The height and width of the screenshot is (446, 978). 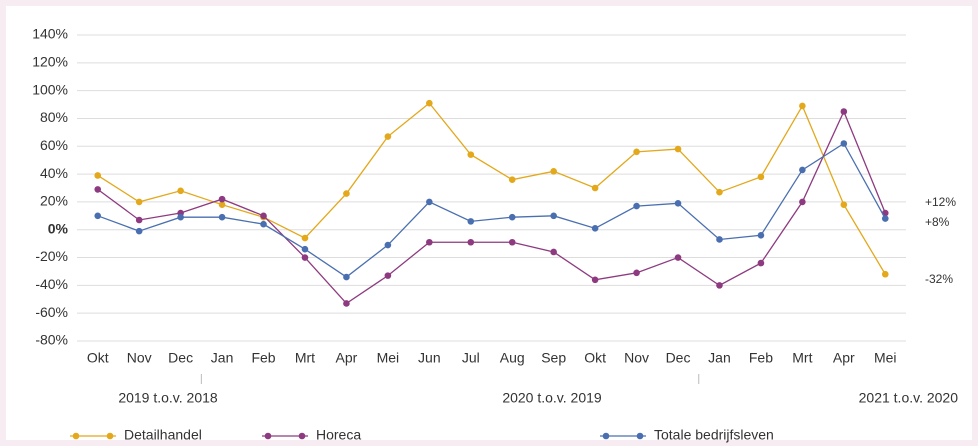 What do you see at coordinates (51, 284) in the screenshot?
I see `y-tick-label: -40%` at bounding box center [51, 284].